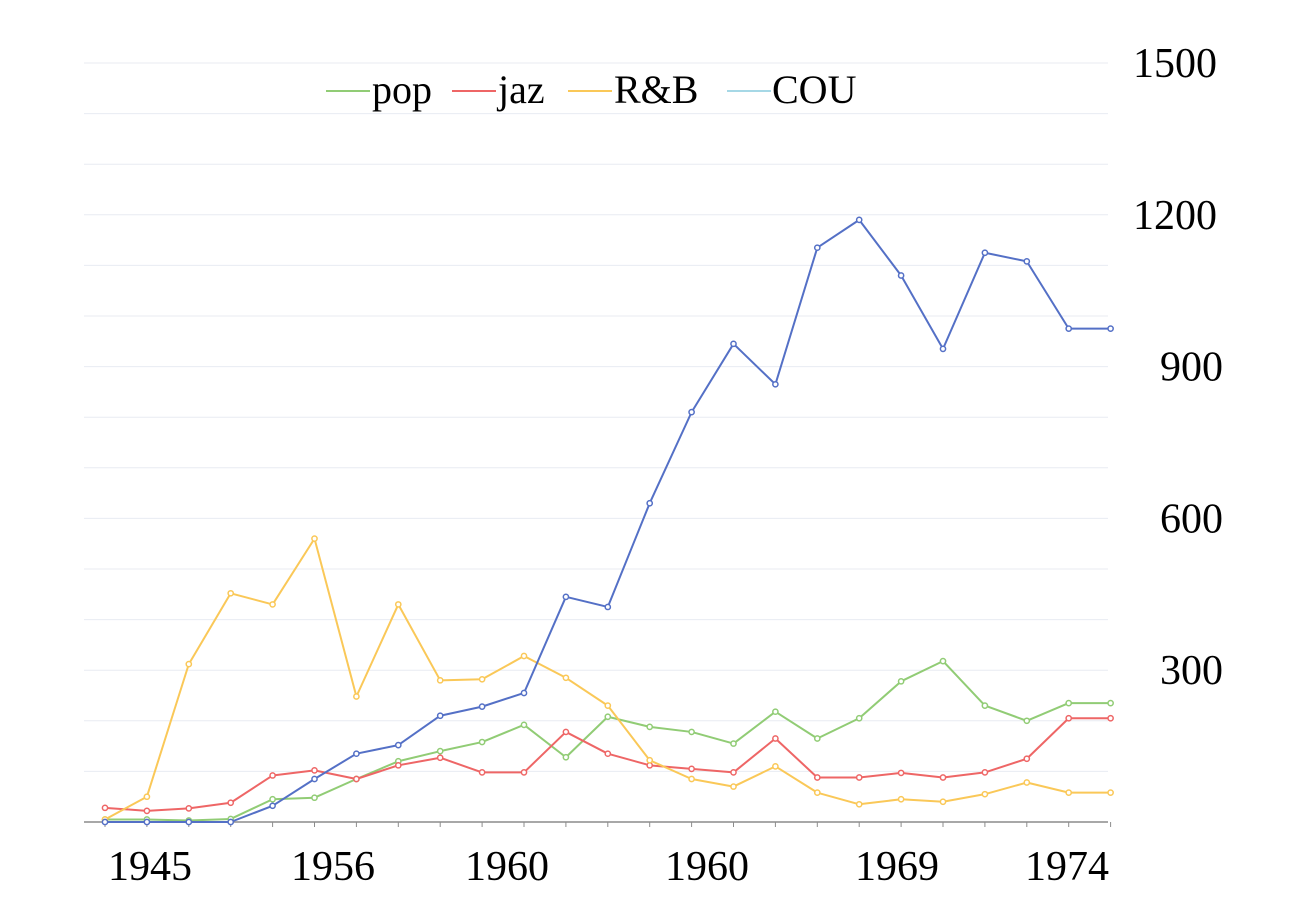 This screenshot has height=897, width=1291. What do you see at coordinates (598, 824) in the screenshot?
I see `x-axis` at bounding box center [598, 824].